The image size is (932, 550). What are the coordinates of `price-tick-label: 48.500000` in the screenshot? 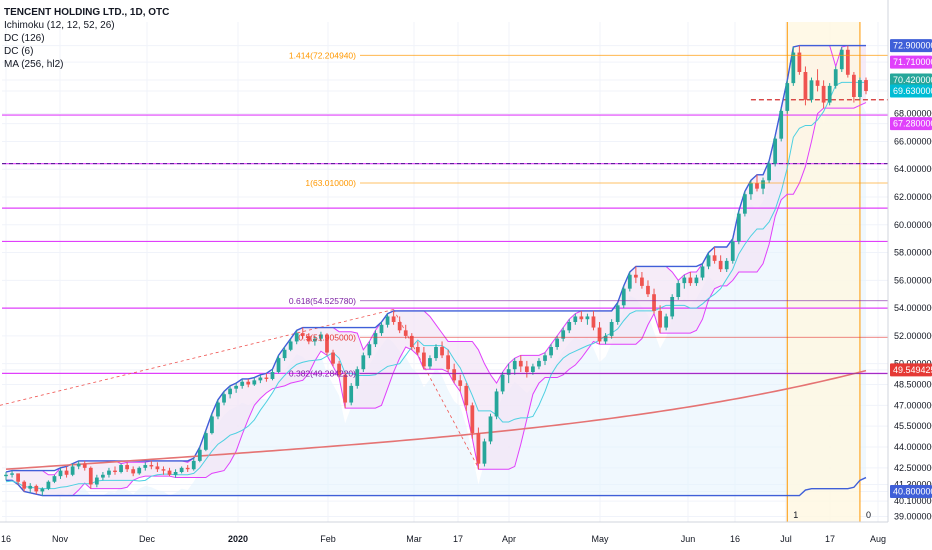 It's located at (913, 385).